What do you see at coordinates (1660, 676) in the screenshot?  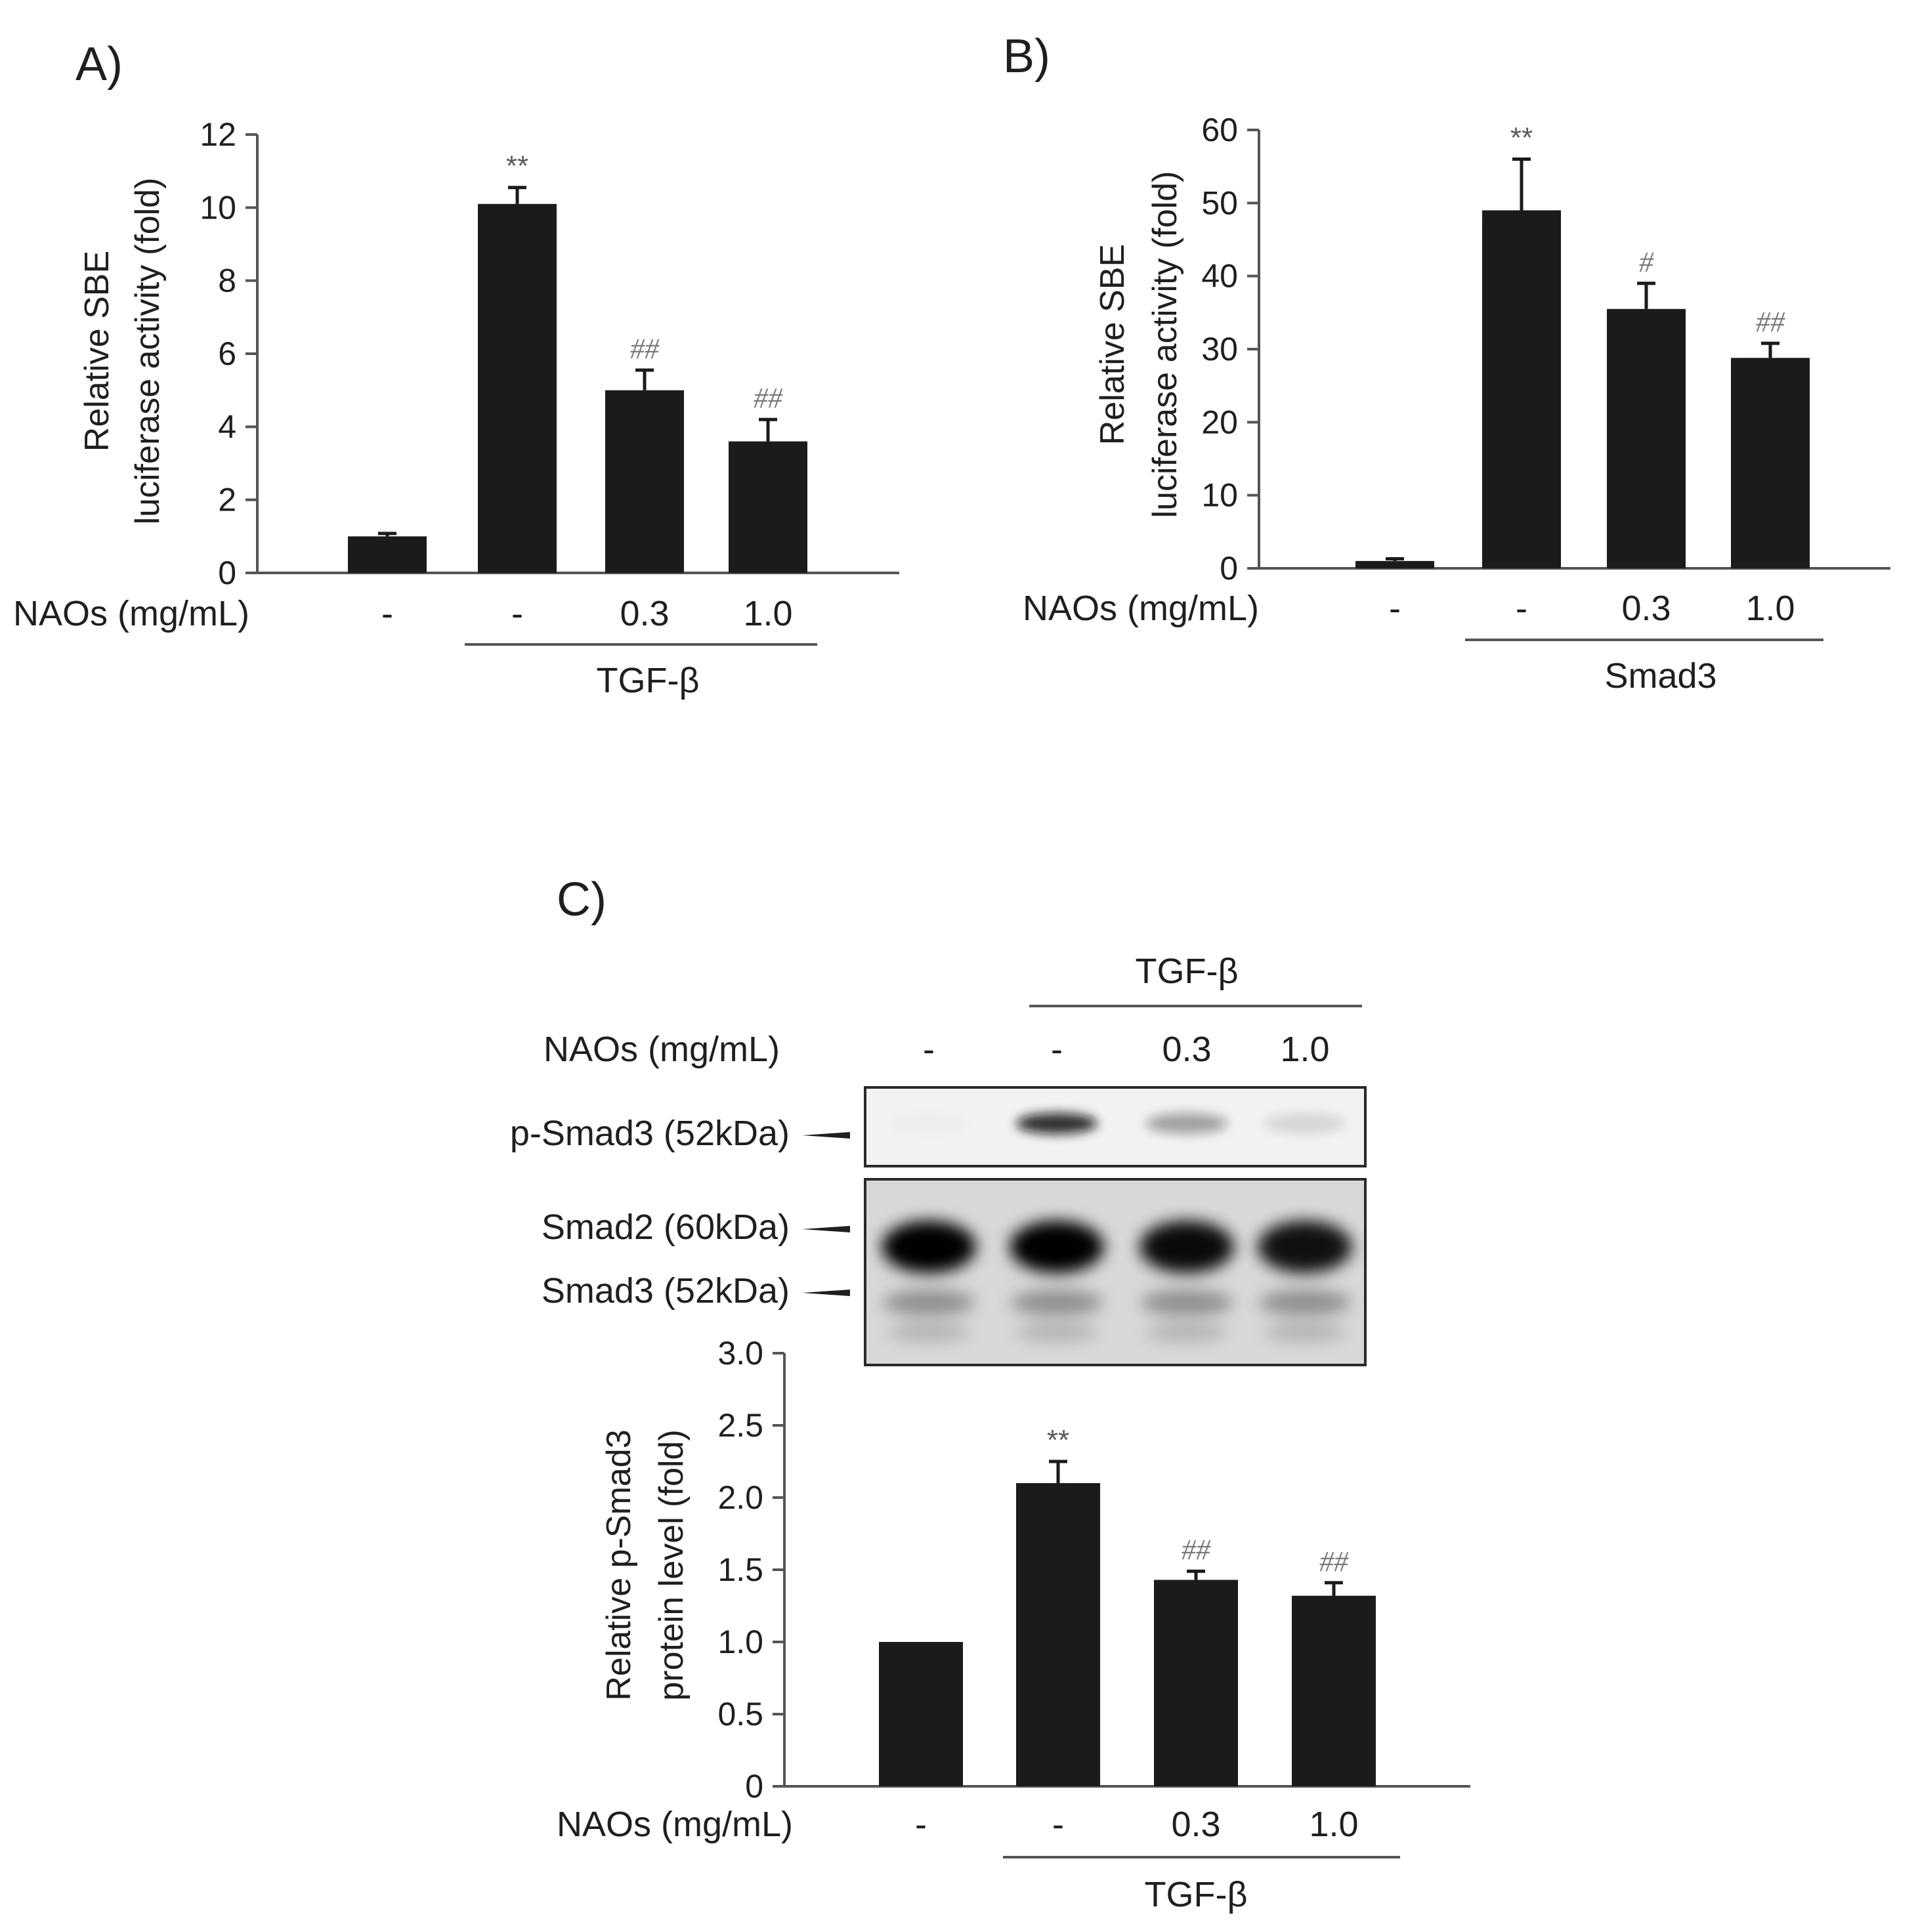 I see `panel-b-group-label: Smad3` at bounding box center [1660, 676].